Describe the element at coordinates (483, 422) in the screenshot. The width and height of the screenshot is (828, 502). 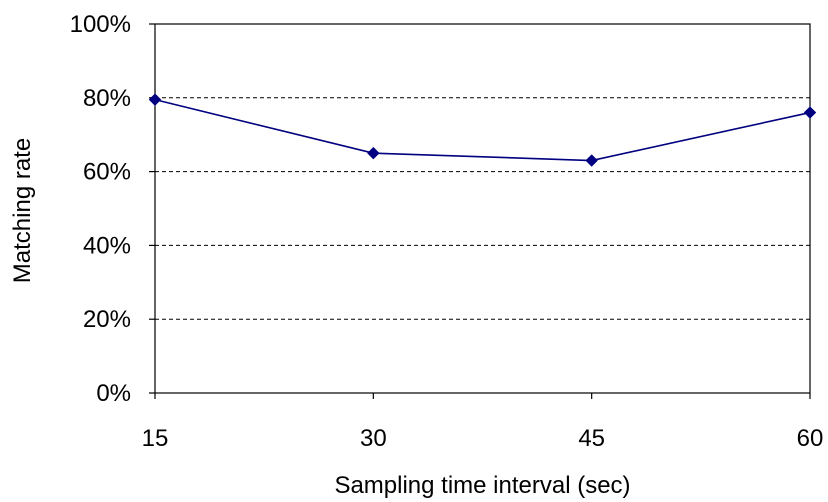
I see `x-axis: 15 30 45 60` at that location.